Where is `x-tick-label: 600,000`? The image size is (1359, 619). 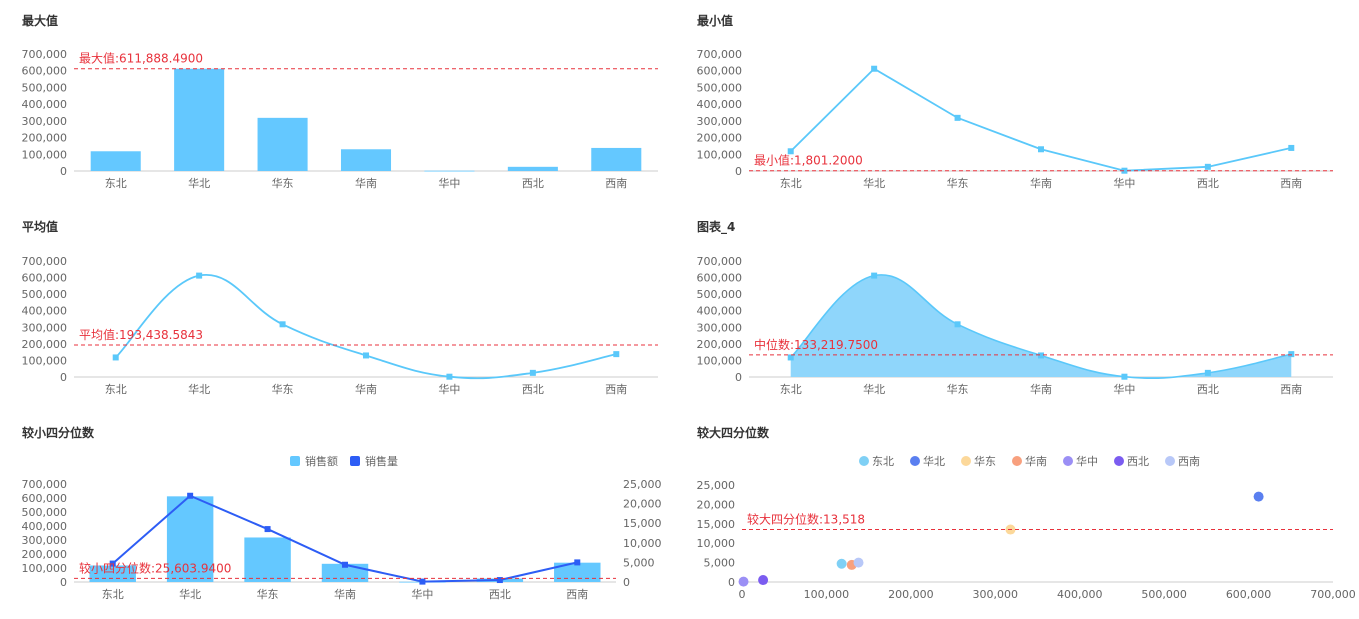 x-tick-label: 600,000 is located at coordinates (1249, 594).